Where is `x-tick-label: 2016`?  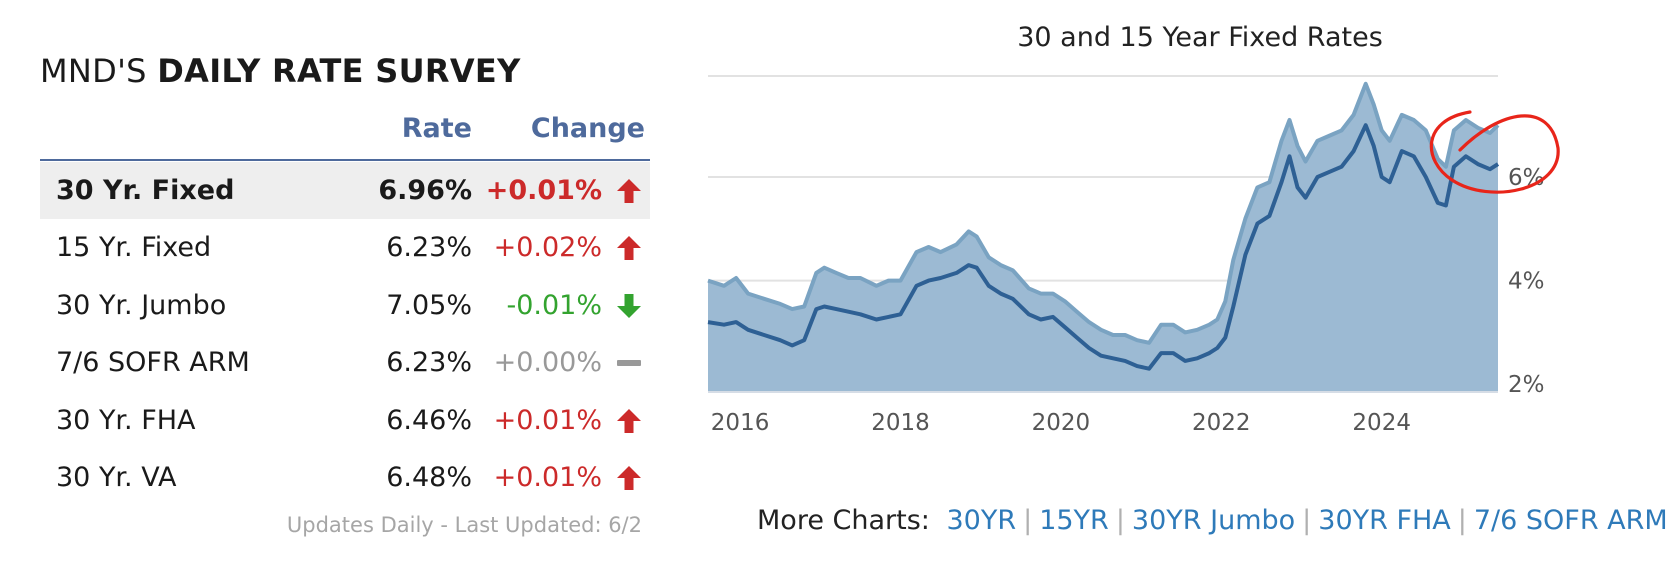 x-tick-label: 2016 is located at coordinates (740, 423).